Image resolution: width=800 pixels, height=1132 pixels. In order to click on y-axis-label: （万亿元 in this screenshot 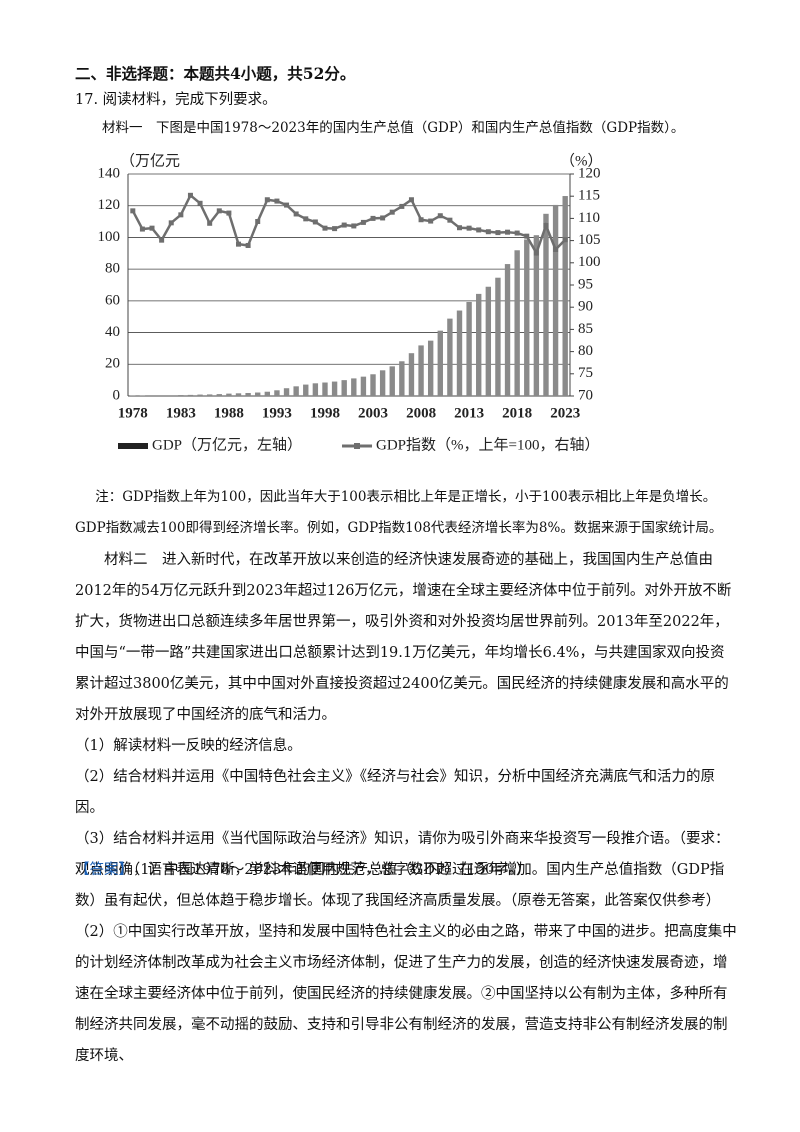, I will do `click(150, 160)`.